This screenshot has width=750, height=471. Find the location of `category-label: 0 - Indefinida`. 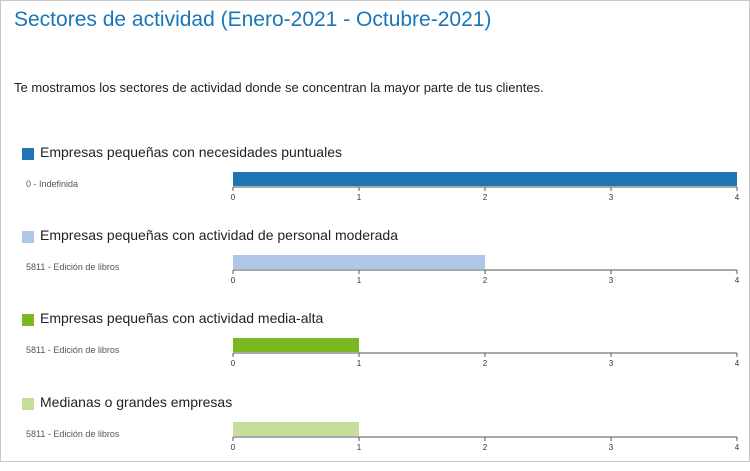

category-label: 0 - Indefinida is located at coordinates (52, 184).